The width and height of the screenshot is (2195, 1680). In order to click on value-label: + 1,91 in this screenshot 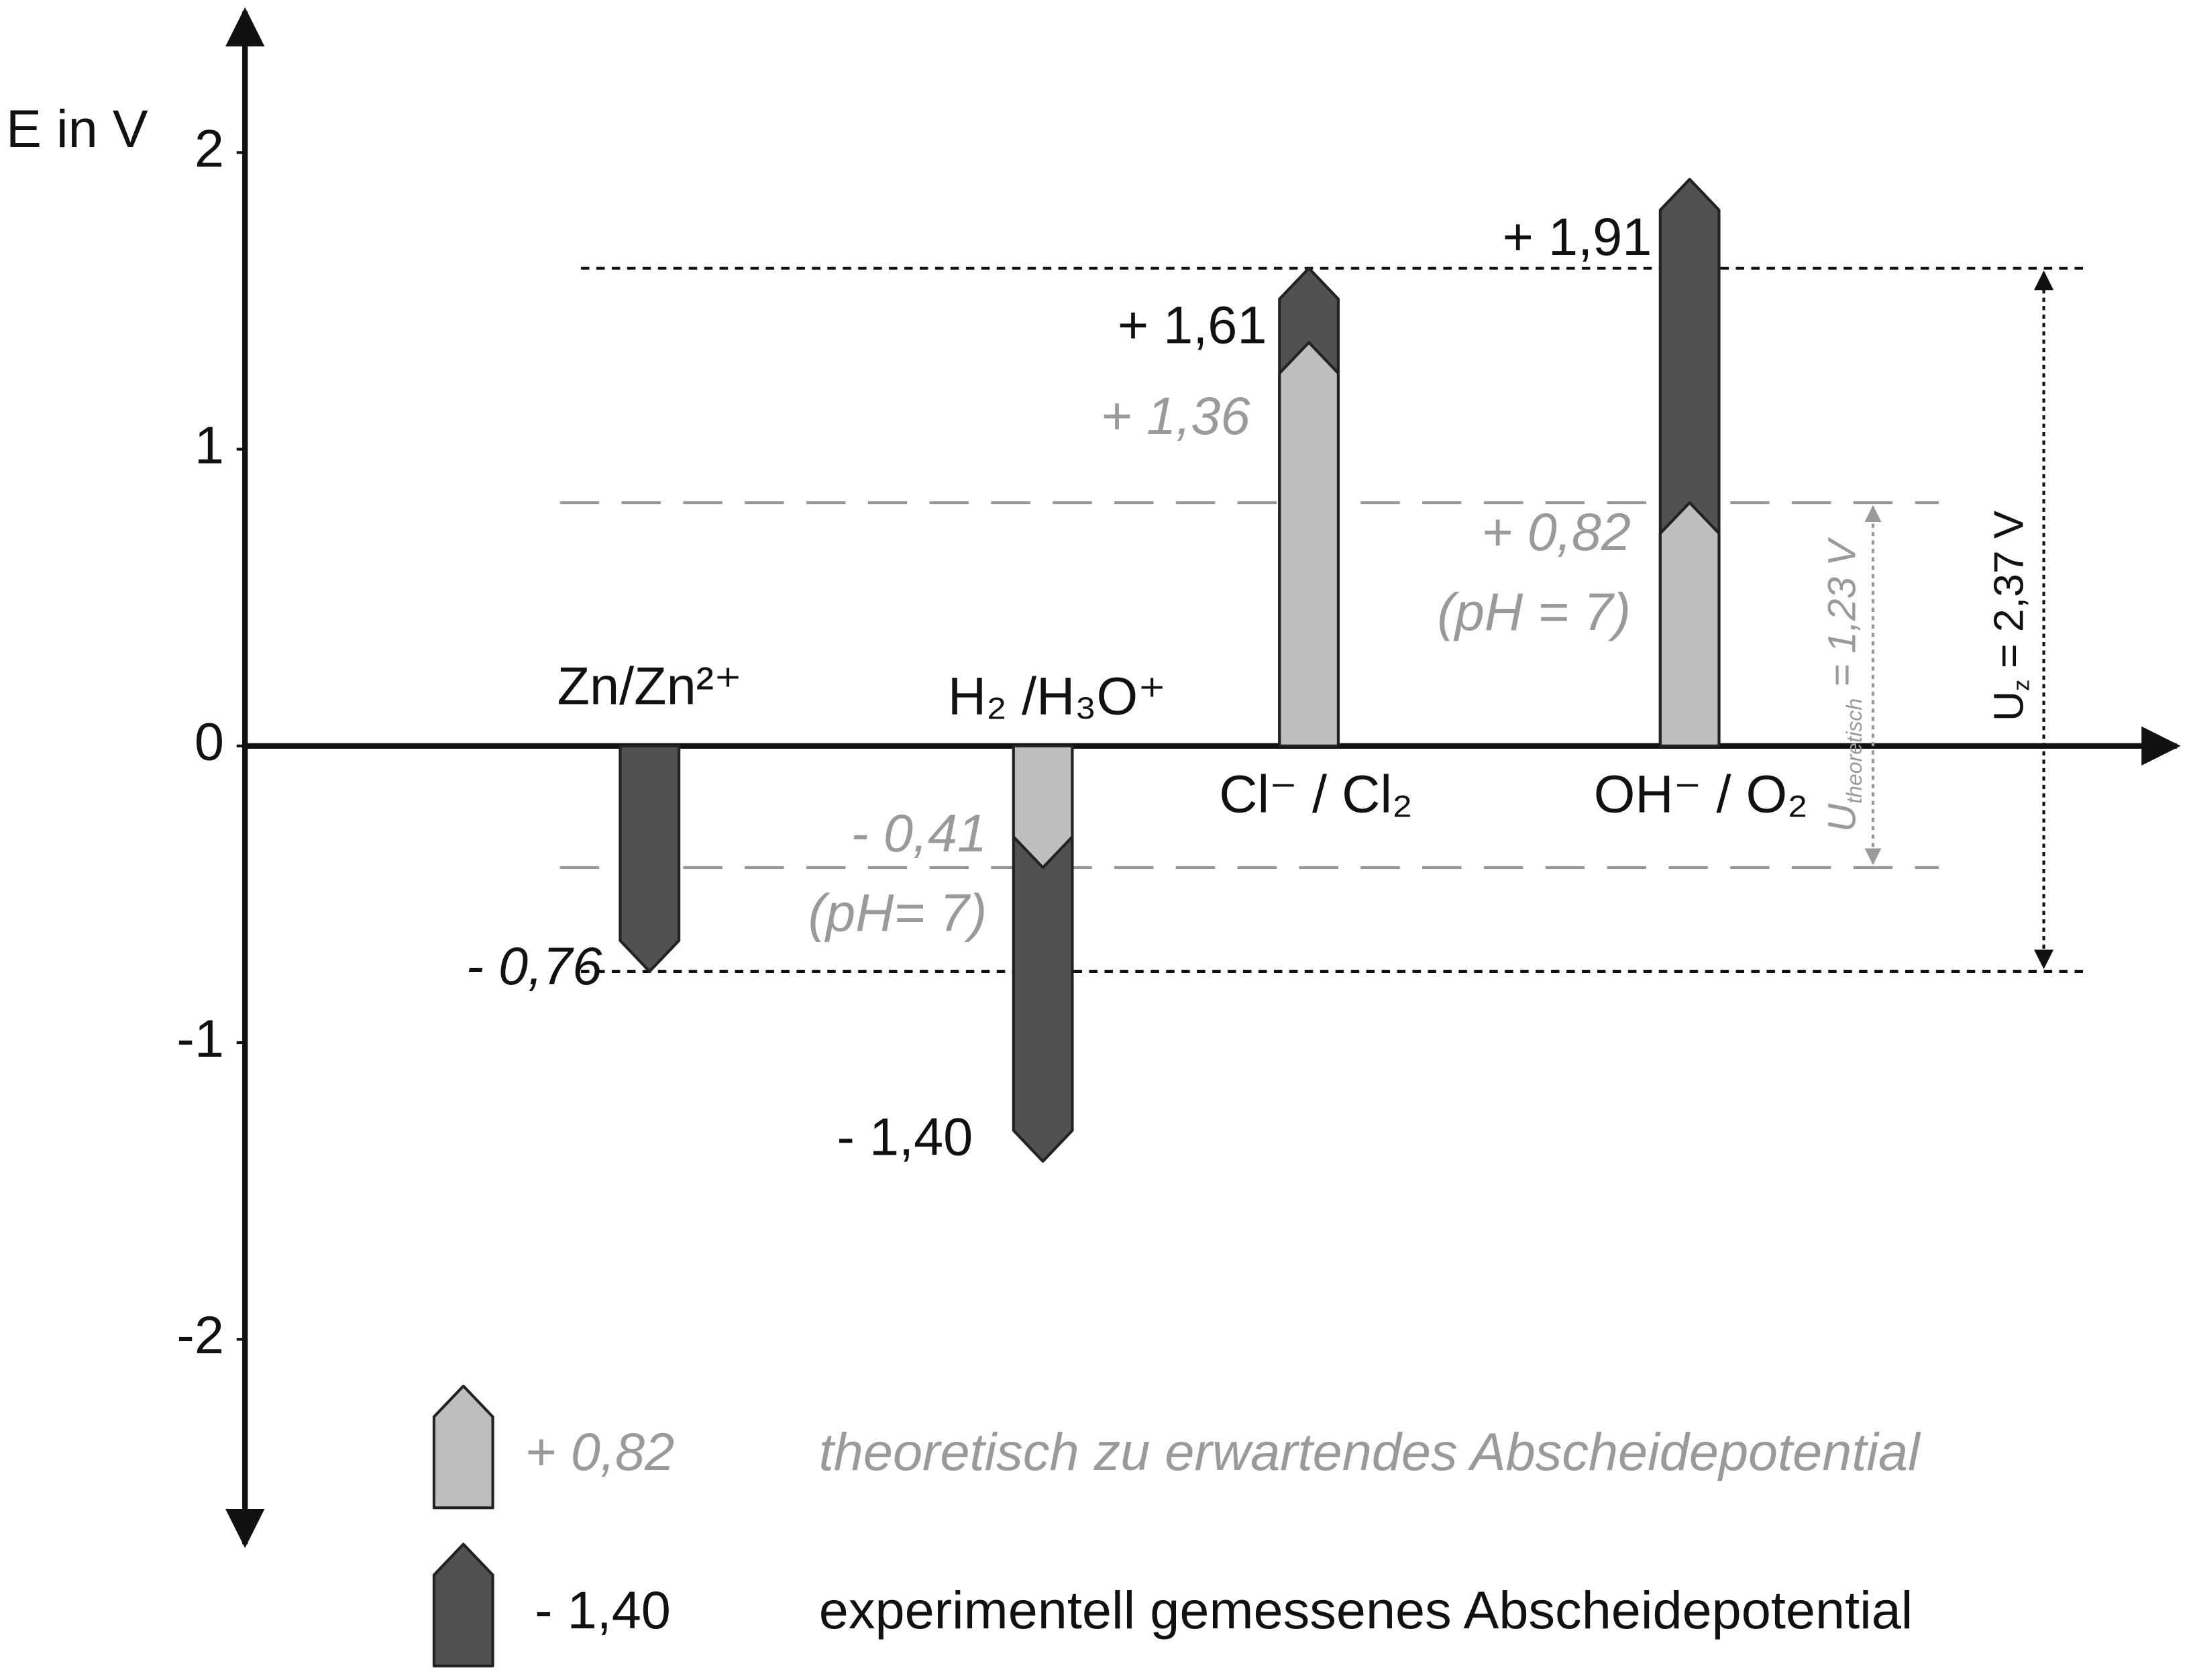, I will do `click(1577, 237)`.